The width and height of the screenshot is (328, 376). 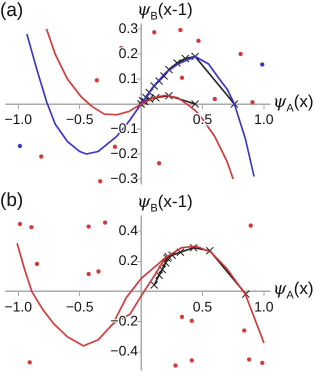 I want to click on y-tick-label: 0.3, so click(x=128, y=28).